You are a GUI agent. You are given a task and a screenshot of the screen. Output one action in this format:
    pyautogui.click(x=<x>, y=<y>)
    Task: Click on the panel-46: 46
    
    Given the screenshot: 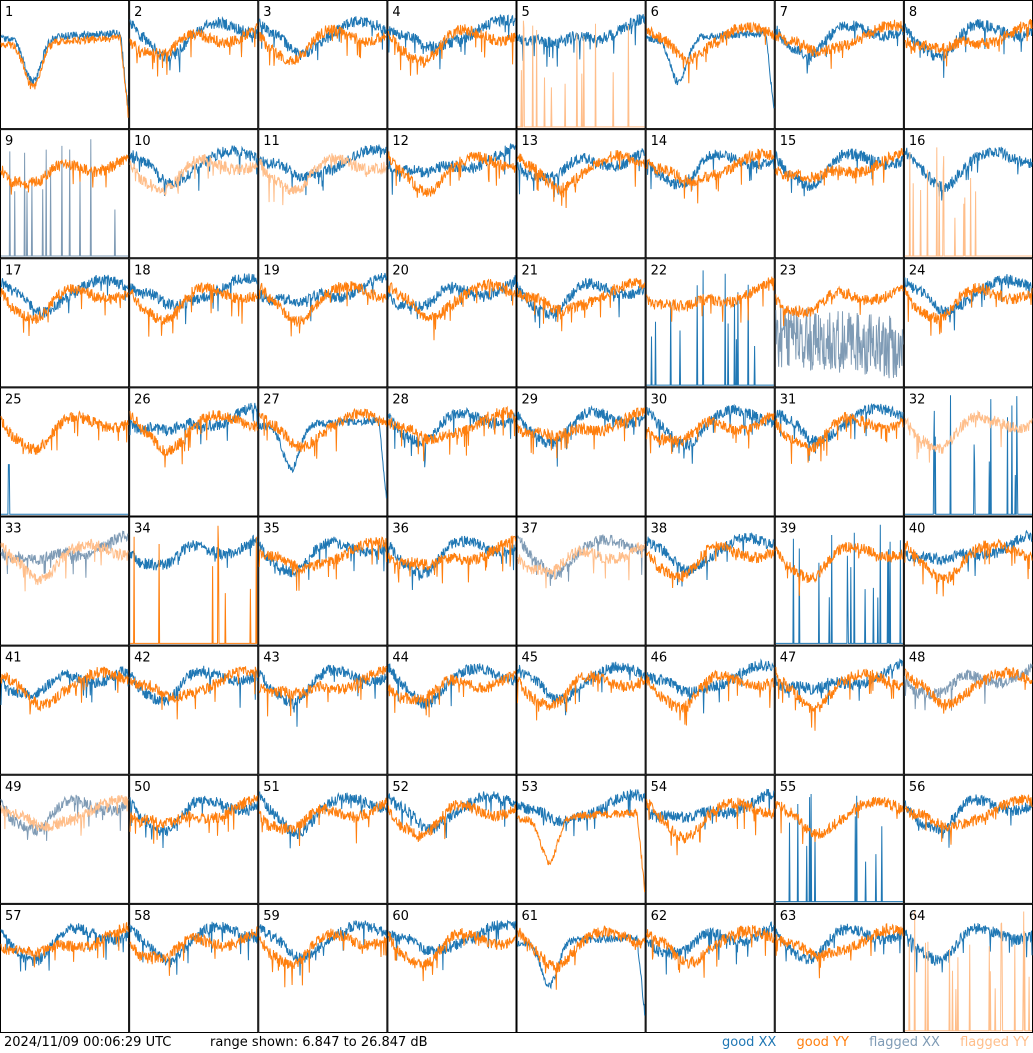 What is the action you would take?
    pyautogui.click(x=710, y=710)
    